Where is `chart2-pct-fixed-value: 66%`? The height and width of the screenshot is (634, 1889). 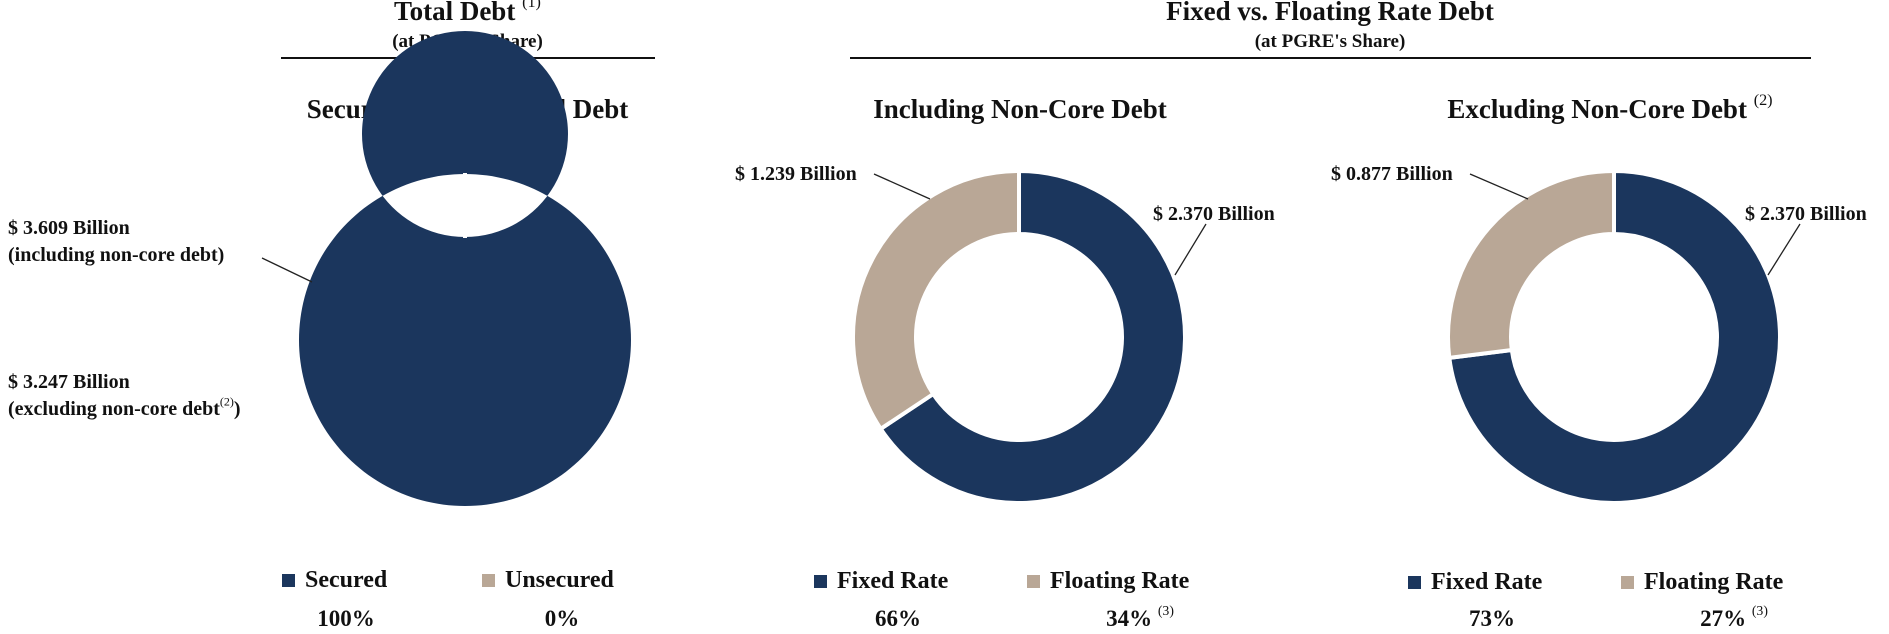
chart2-pct-fixed-value: 66% is located at coordinates (898, 618).